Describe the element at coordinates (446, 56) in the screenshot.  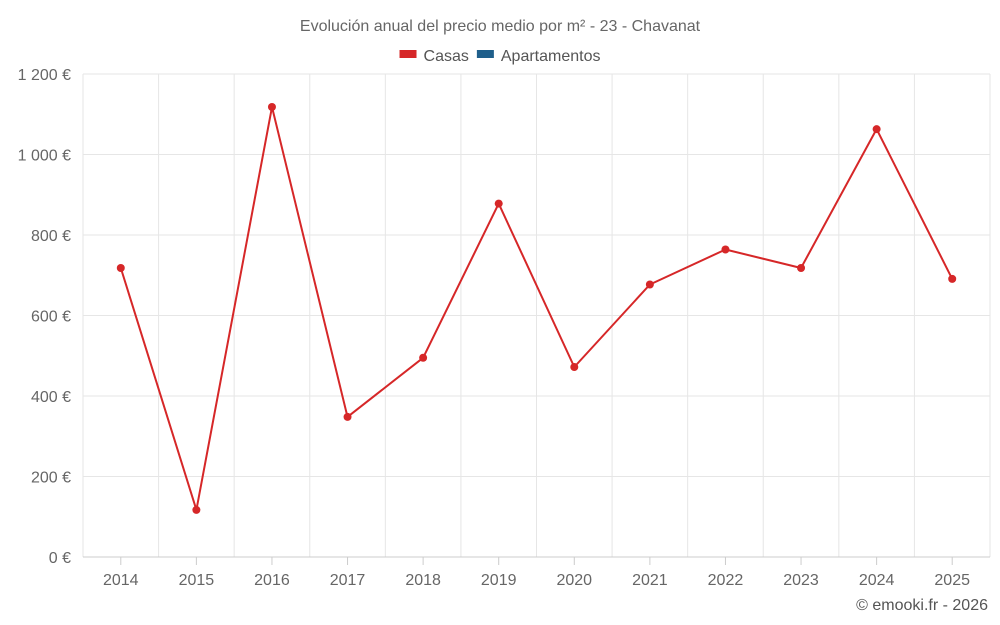
I see `legend-item-casas: Casas` at that location.